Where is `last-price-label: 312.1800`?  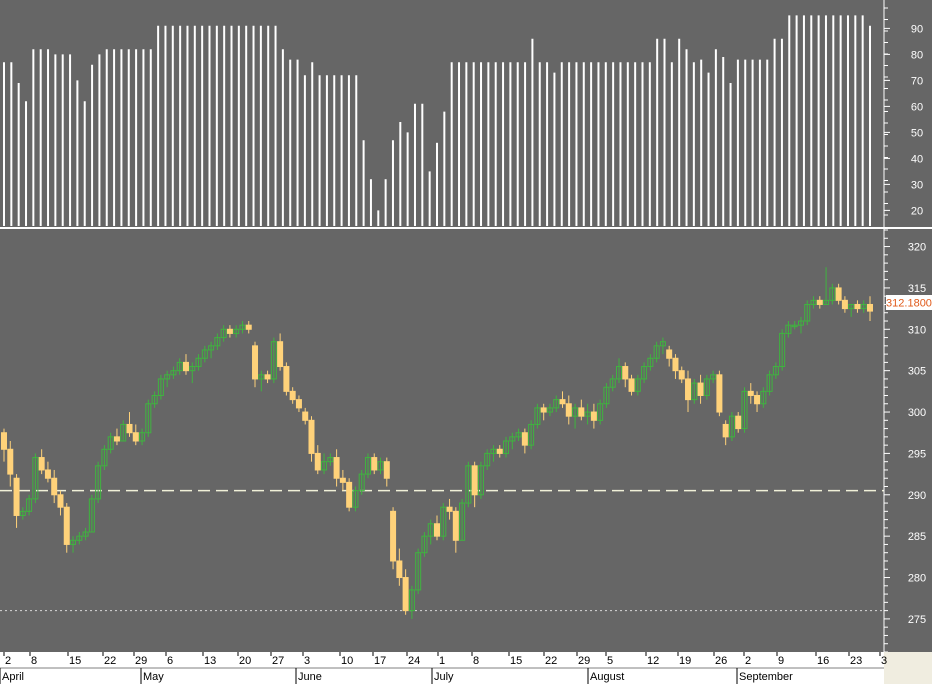
last-price-label: 312.1800 is located at coordinates (909, 304).